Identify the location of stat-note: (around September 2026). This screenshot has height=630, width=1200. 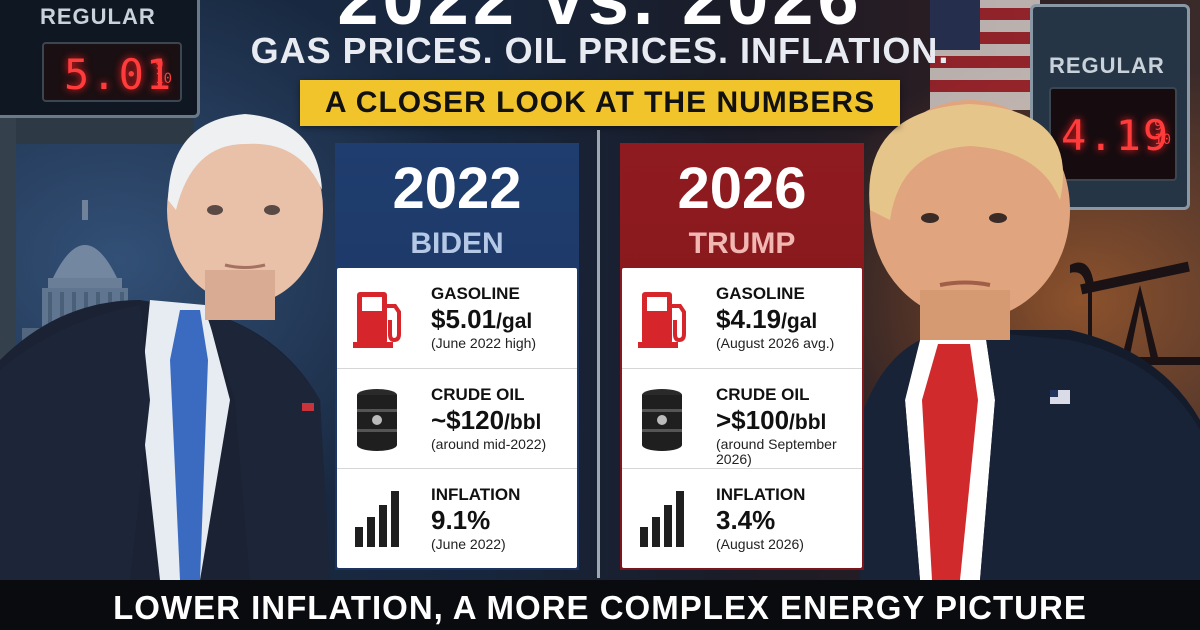
(776, 451).